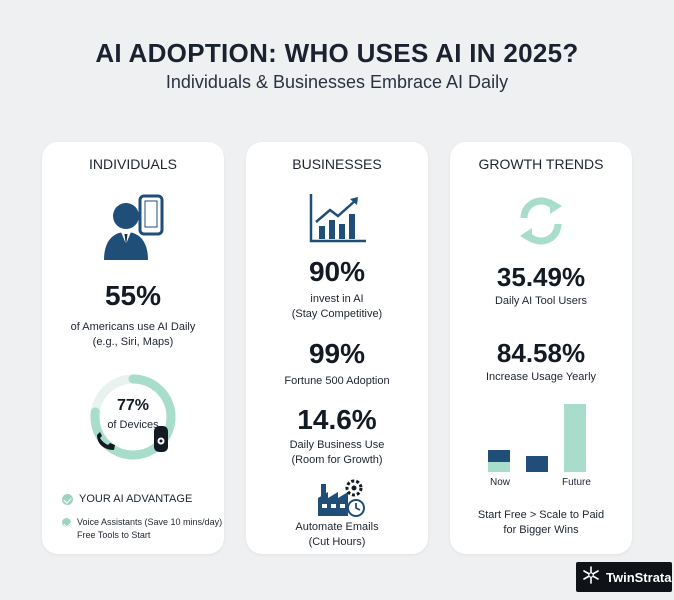 Image resolution: width=674 pixels, height=600 pixels. What do you see at coordinates (150, 522) in the screenshot?
I see `advantage-line1: Voice Assistants (Save 10 mins/day)` at bounding box center [150, 522].